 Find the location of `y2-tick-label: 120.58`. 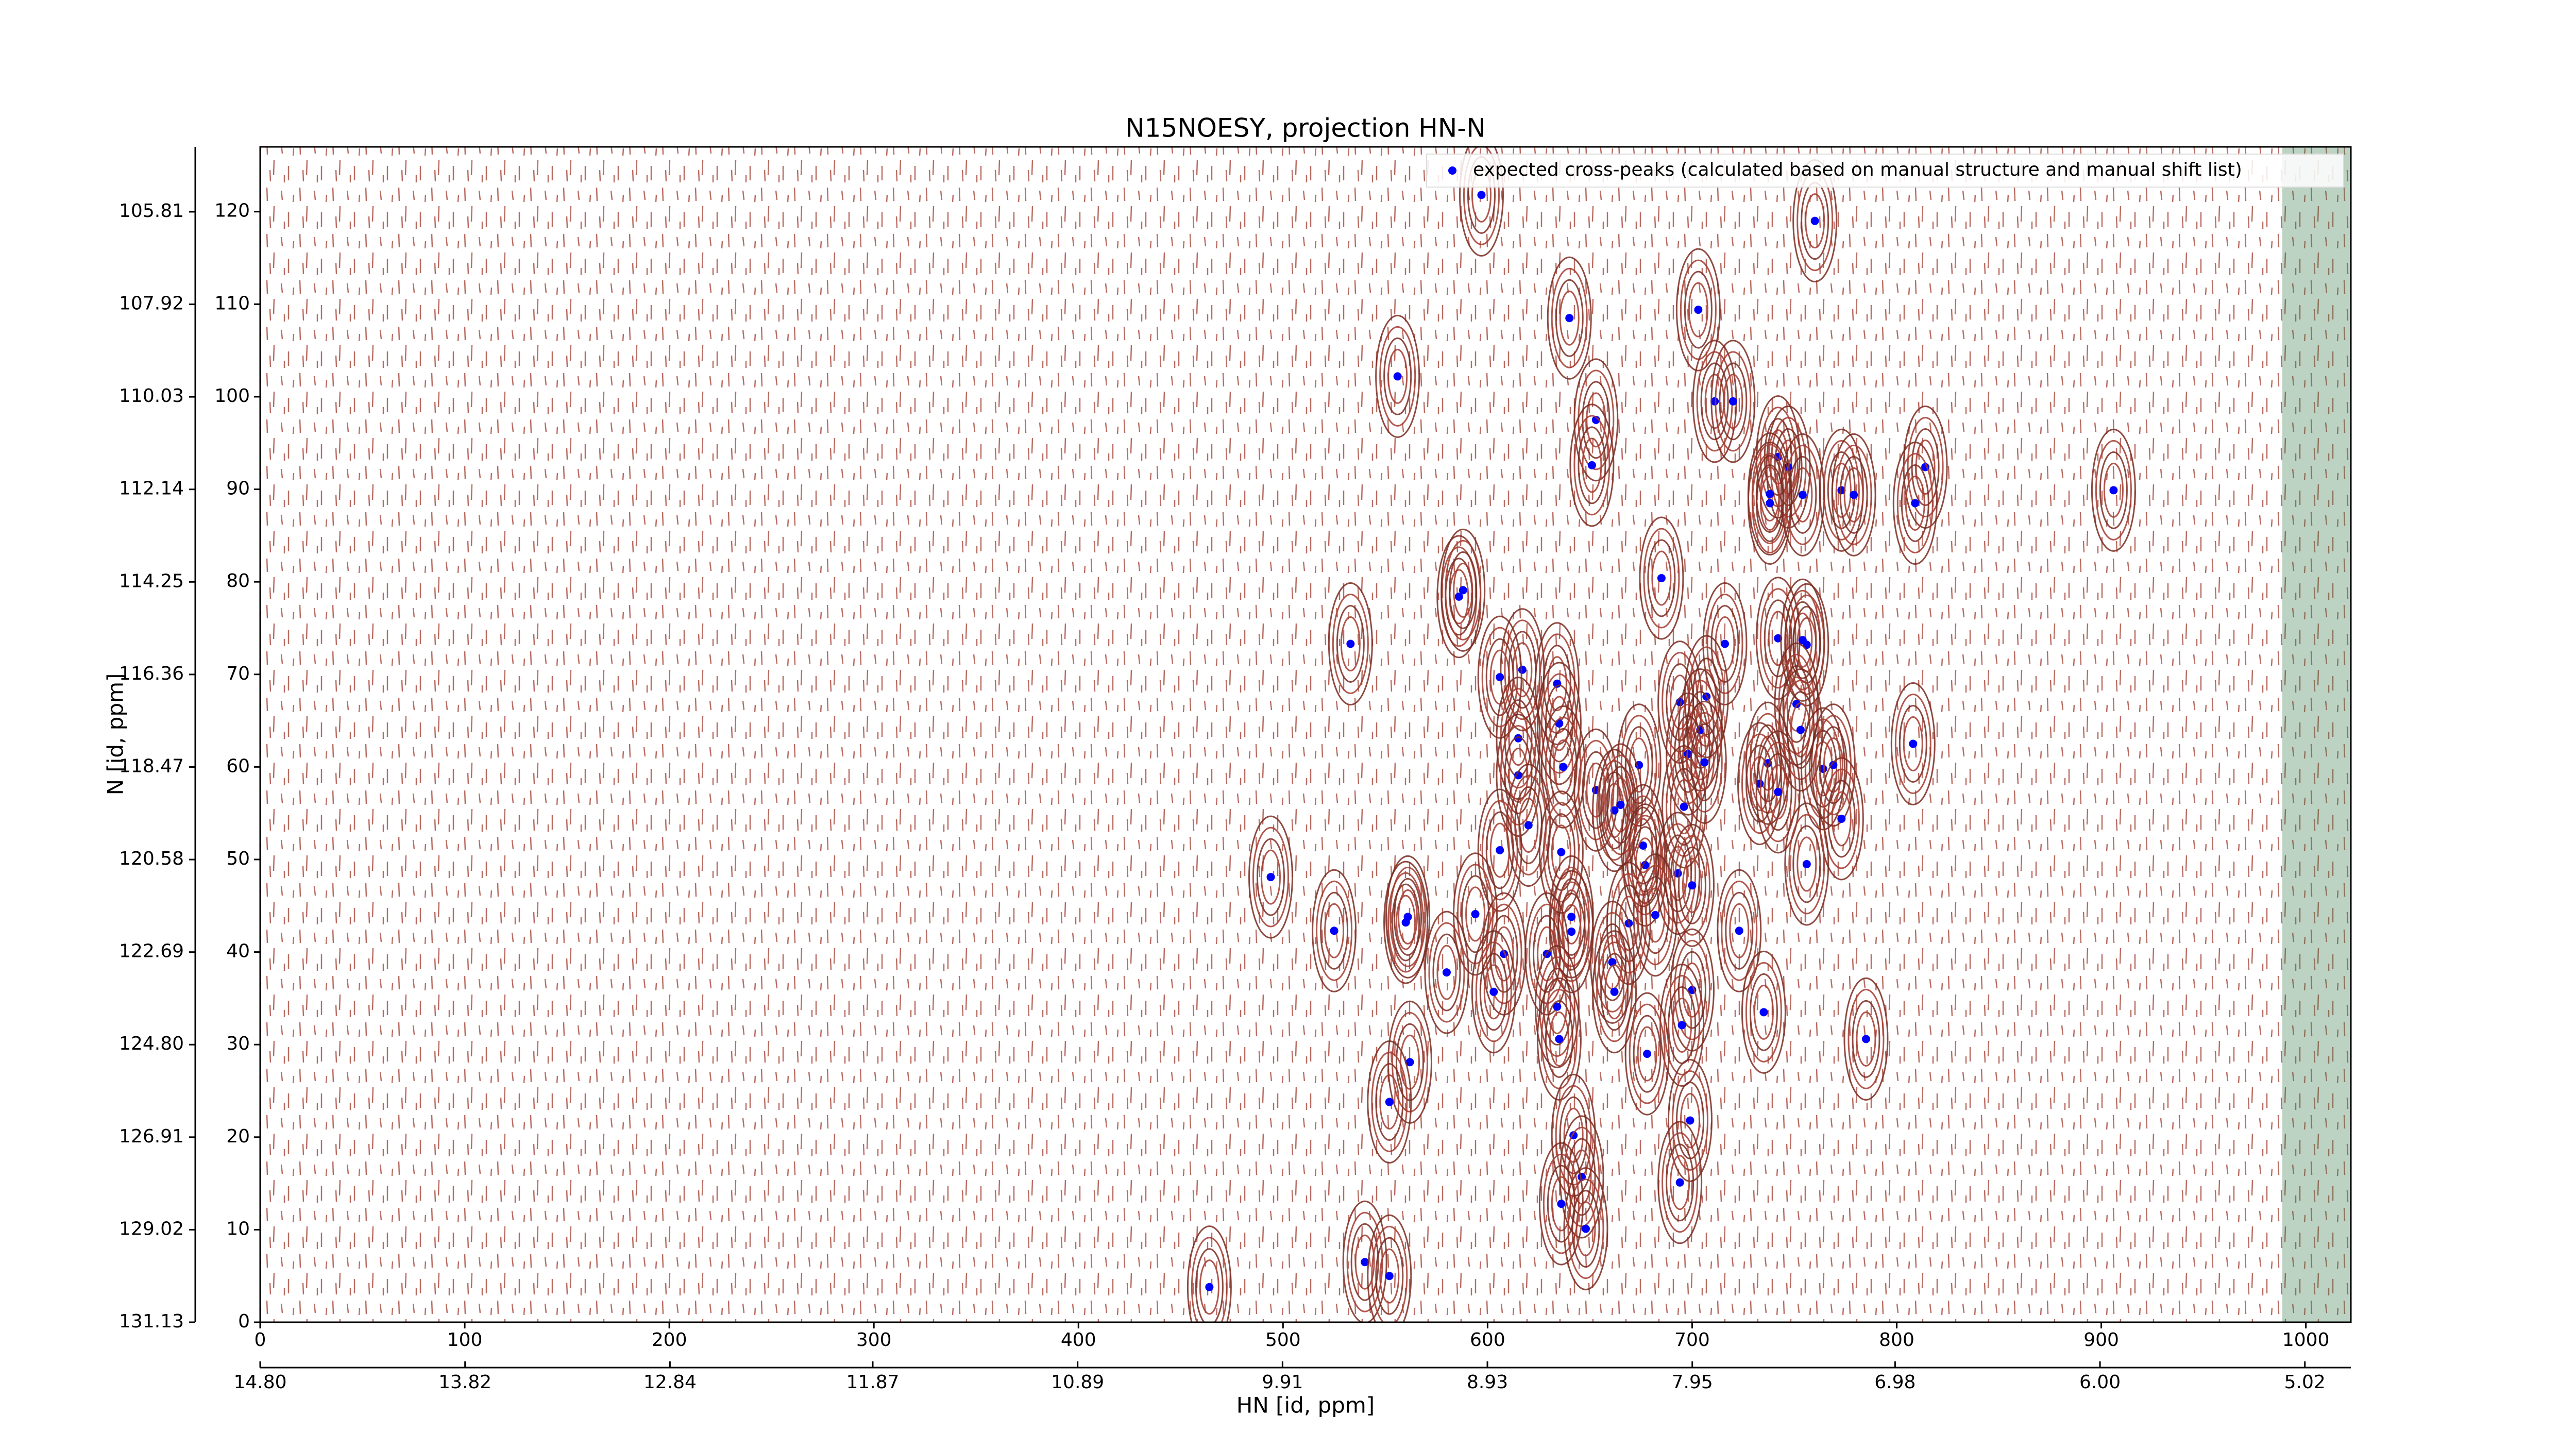

y2-tick-label: 120.58 is located at coordinates (151, 858).